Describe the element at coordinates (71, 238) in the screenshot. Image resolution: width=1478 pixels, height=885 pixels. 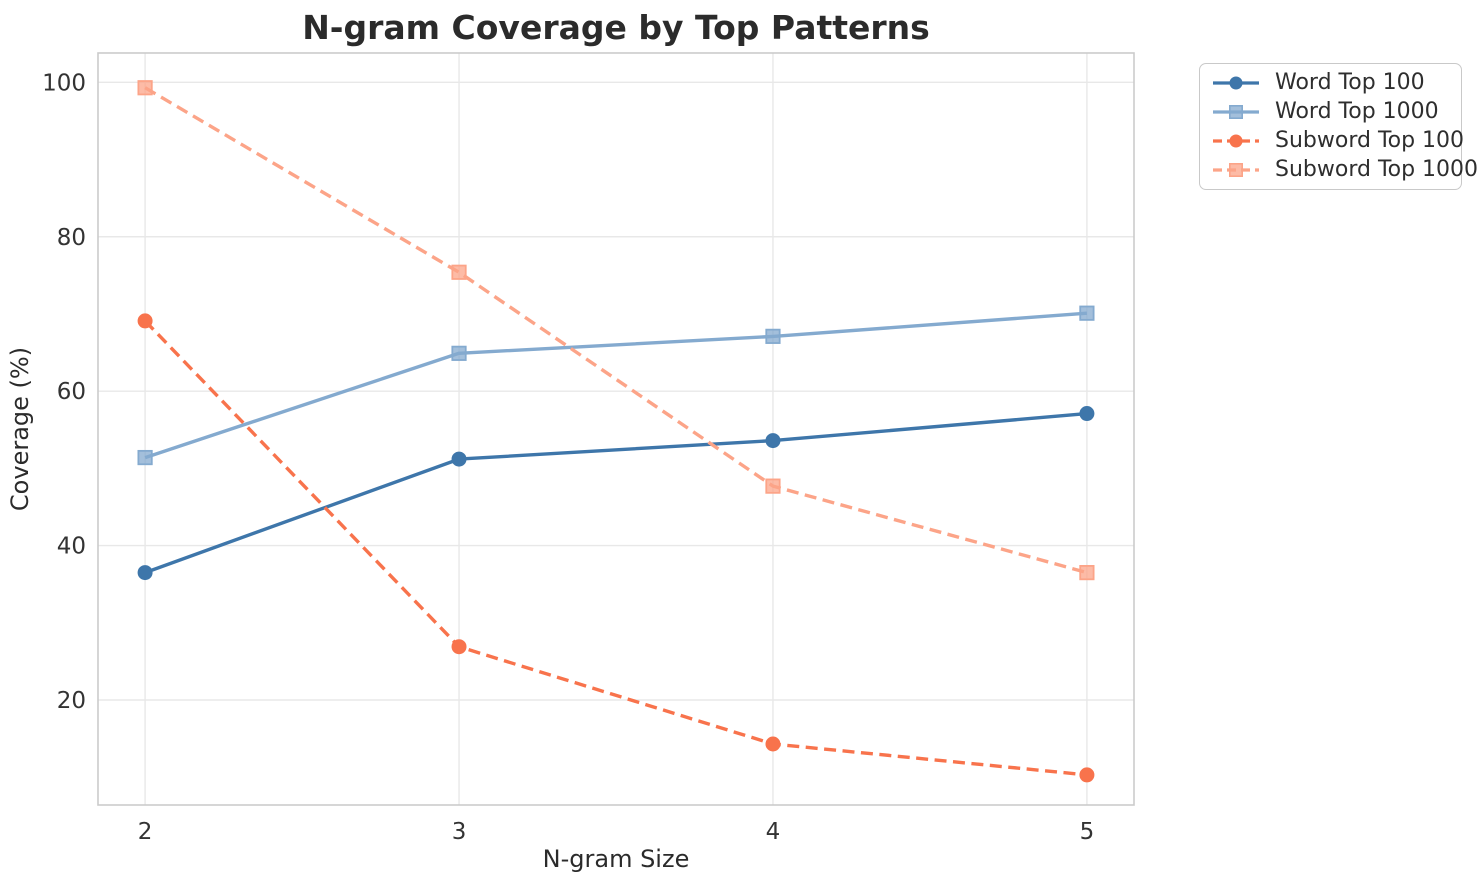
I see `y-tick-label-80: 80` at that location.